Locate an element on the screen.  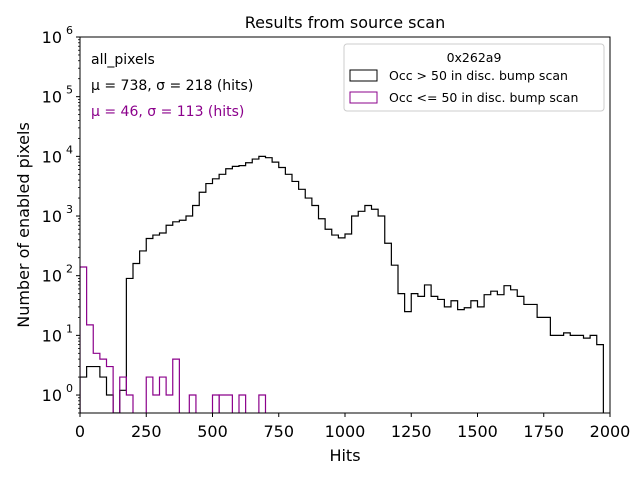
x-tick-label: 750 is located at coordinates (278, 431).